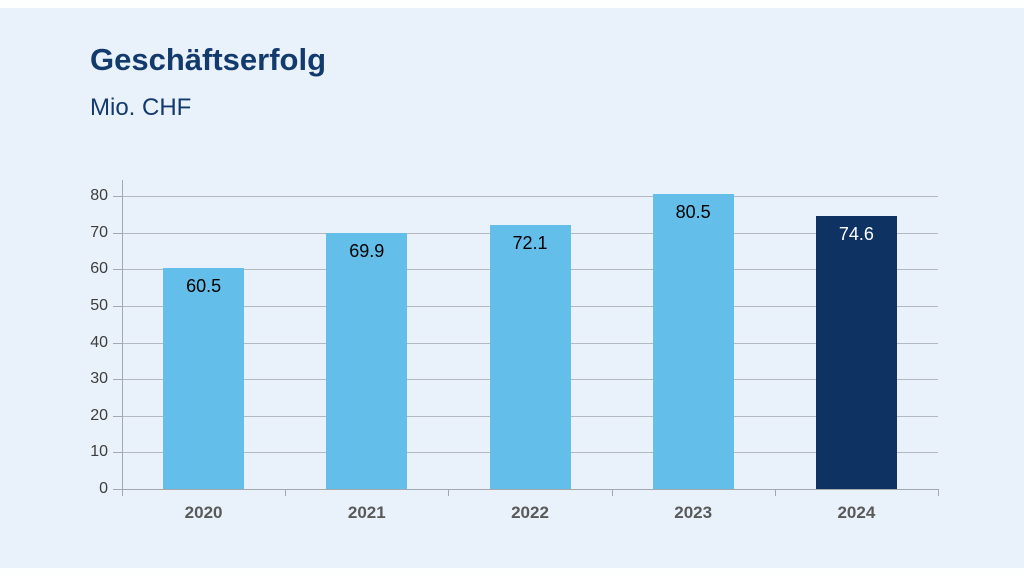  I want to click on x-category-label: 2023, so click(693, 512).